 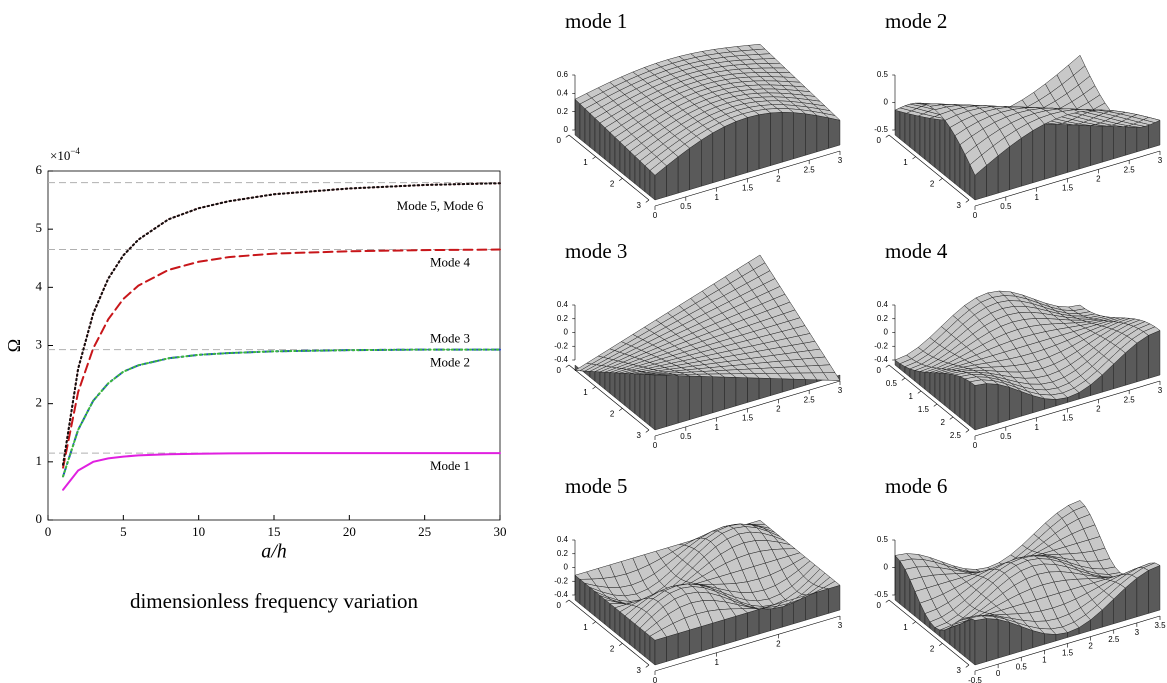 I want to click on z-tick-label: 0, so click(x=886, y=332).